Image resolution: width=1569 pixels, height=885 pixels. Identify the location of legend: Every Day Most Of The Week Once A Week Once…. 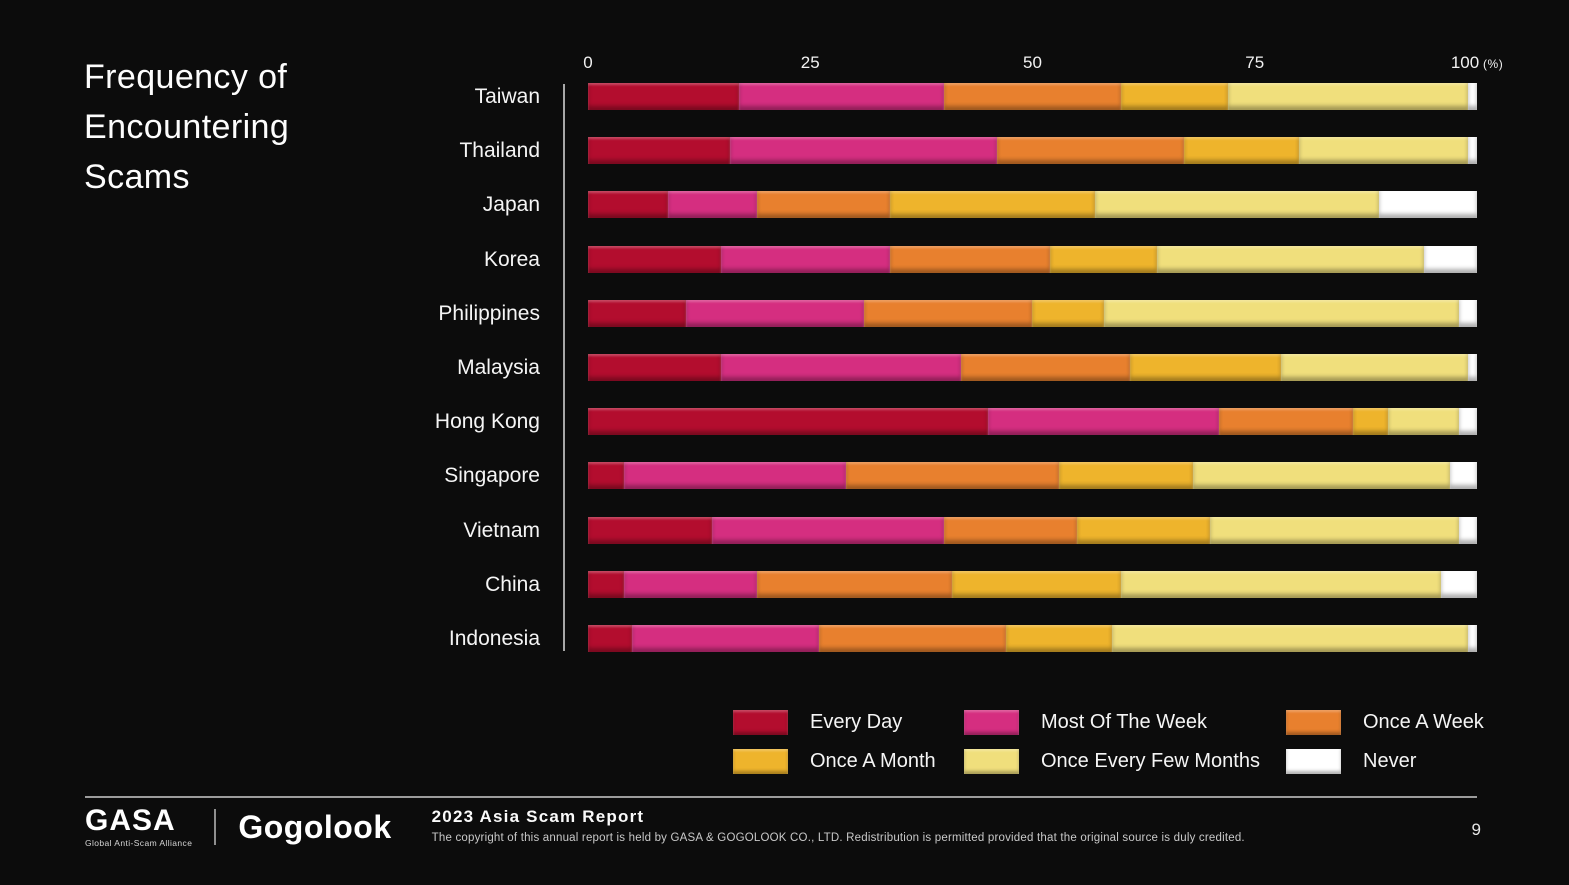
(1108, 742).